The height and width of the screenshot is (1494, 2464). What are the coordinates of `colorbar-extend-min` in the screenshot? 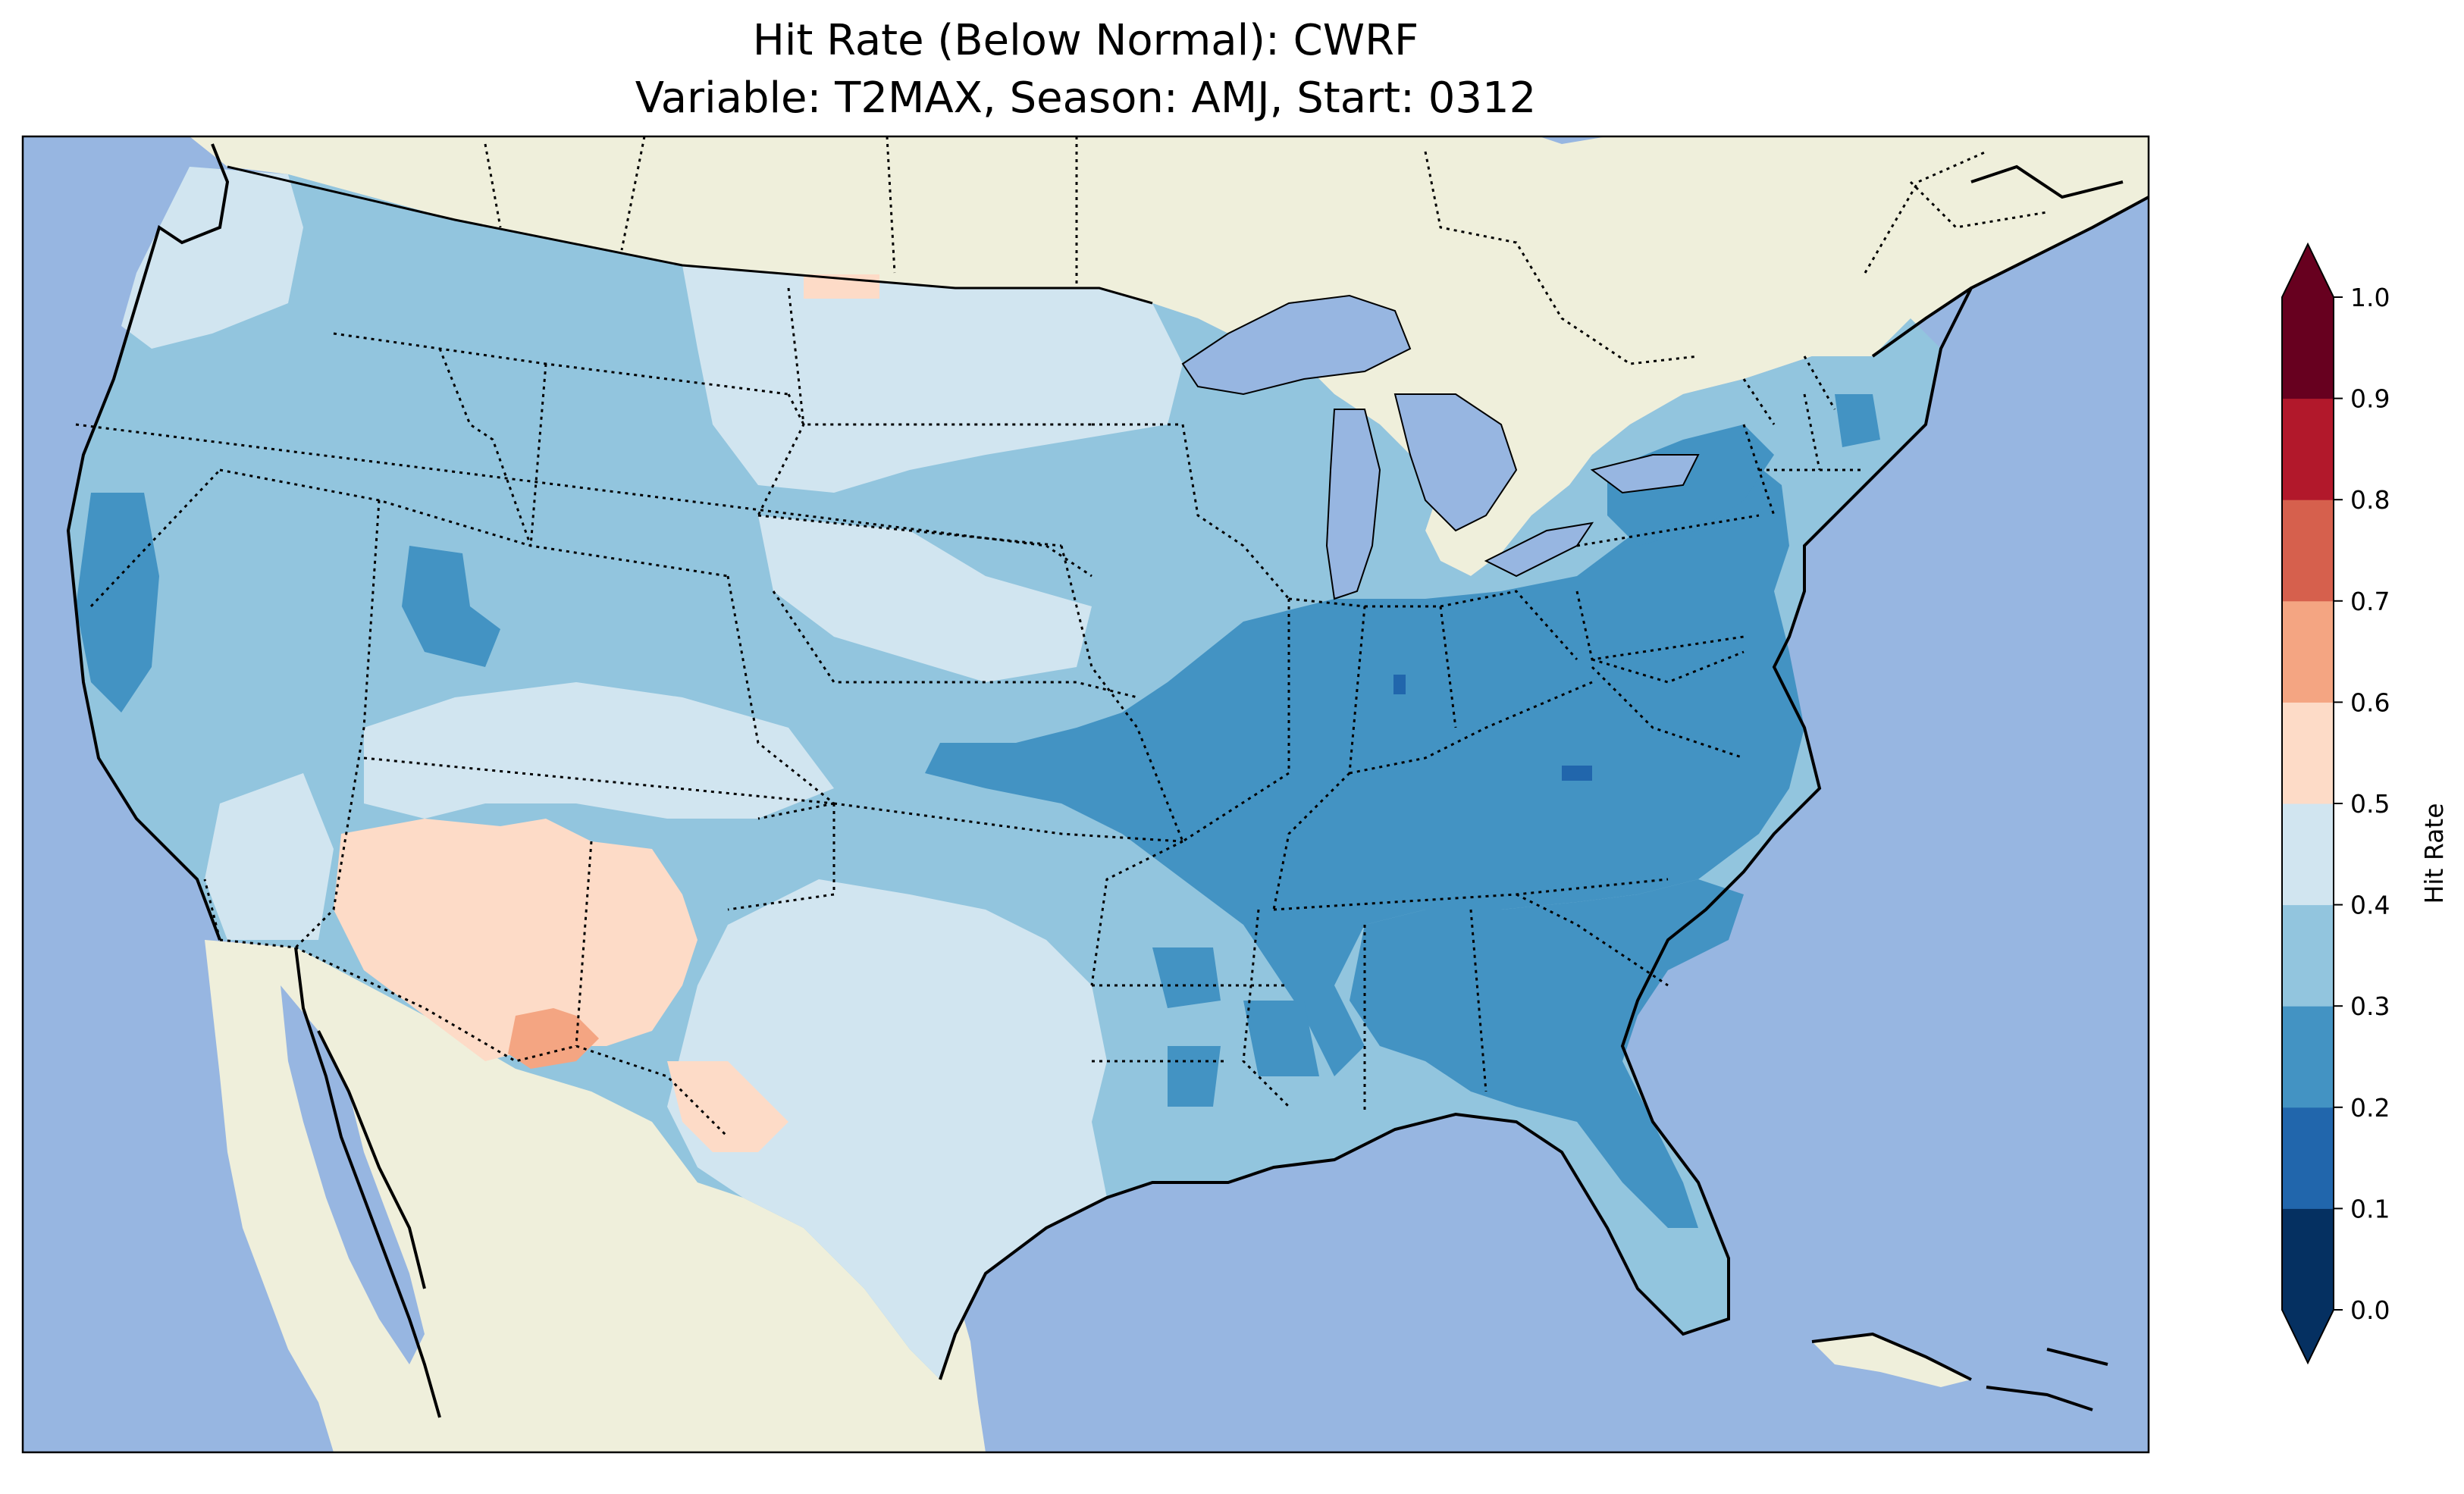 It's located at (2308, 1336).